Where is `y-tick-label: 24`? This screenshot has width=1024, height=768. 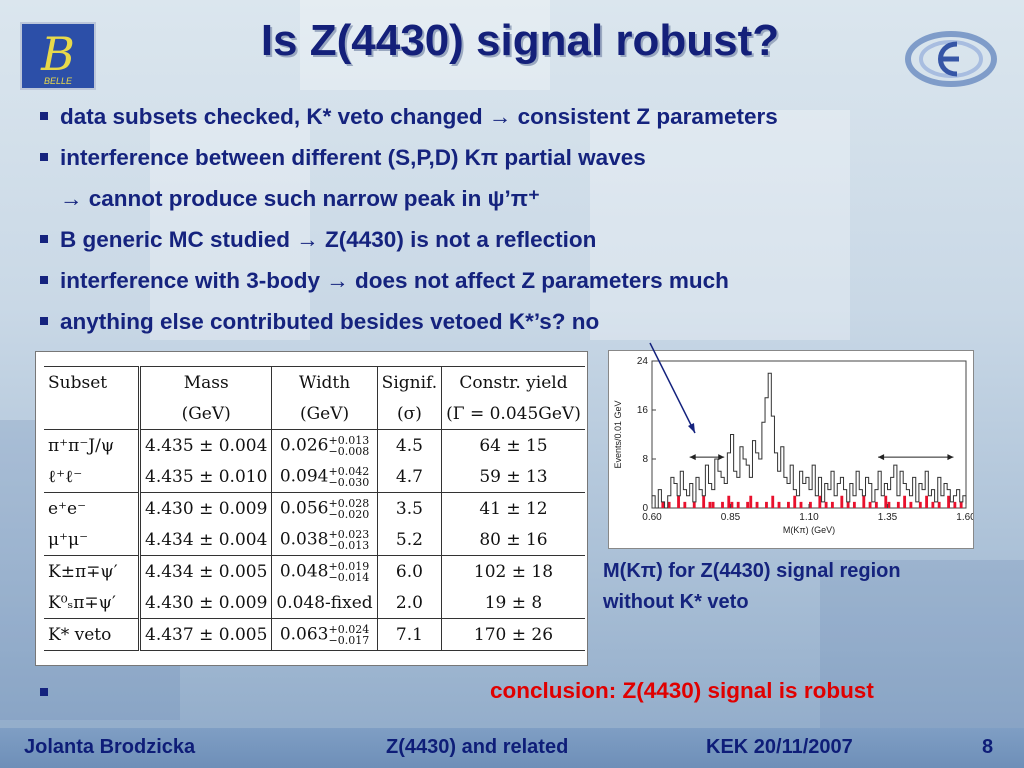 y-tick-label: 24 is located at coordinates (643, 361).